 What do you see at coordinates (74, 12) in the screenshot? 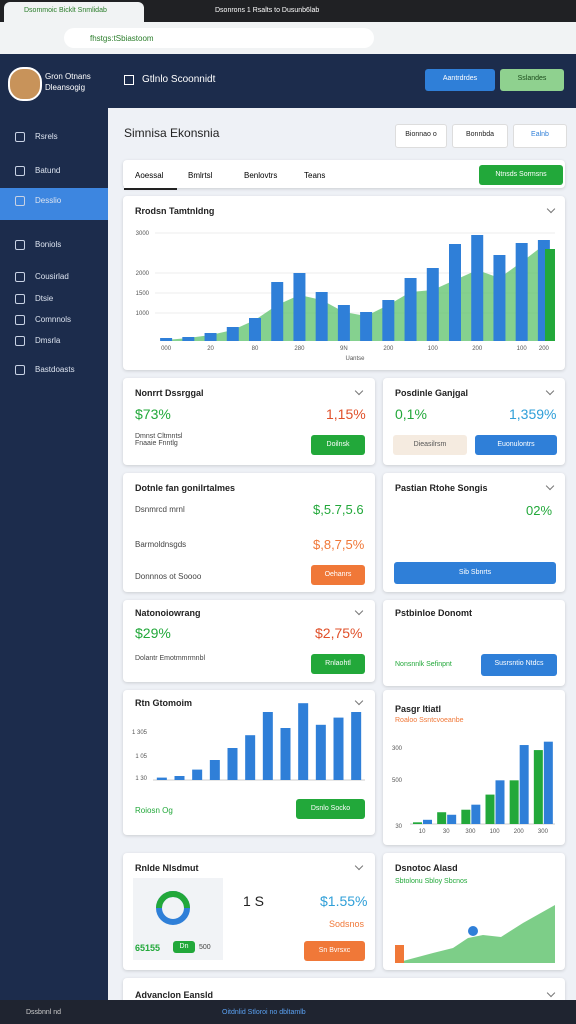
I see `tab` at bounding box center [74, 12].